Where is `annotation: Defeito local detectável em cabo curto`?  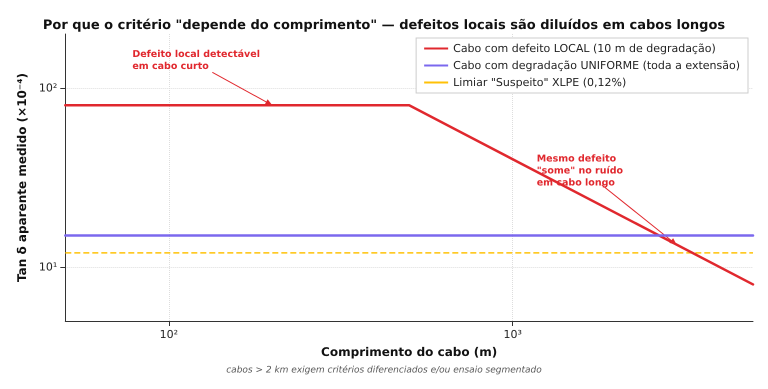 annotation: Defeito local detectável em cabo curto is located at coordinates (196, 60).